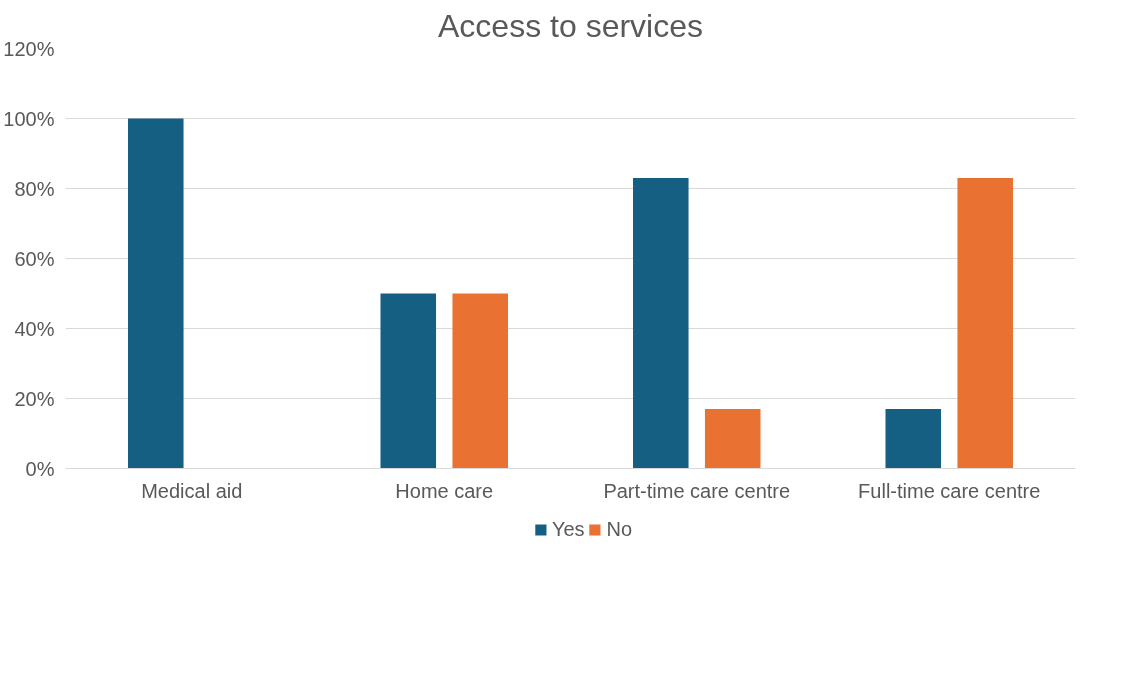 This screenshot has width=1148, height=679. What do you see at coordinates (40, 468) in the screenshot?
I see `y-tick-label: 0%` at bounding box center [40, 468].